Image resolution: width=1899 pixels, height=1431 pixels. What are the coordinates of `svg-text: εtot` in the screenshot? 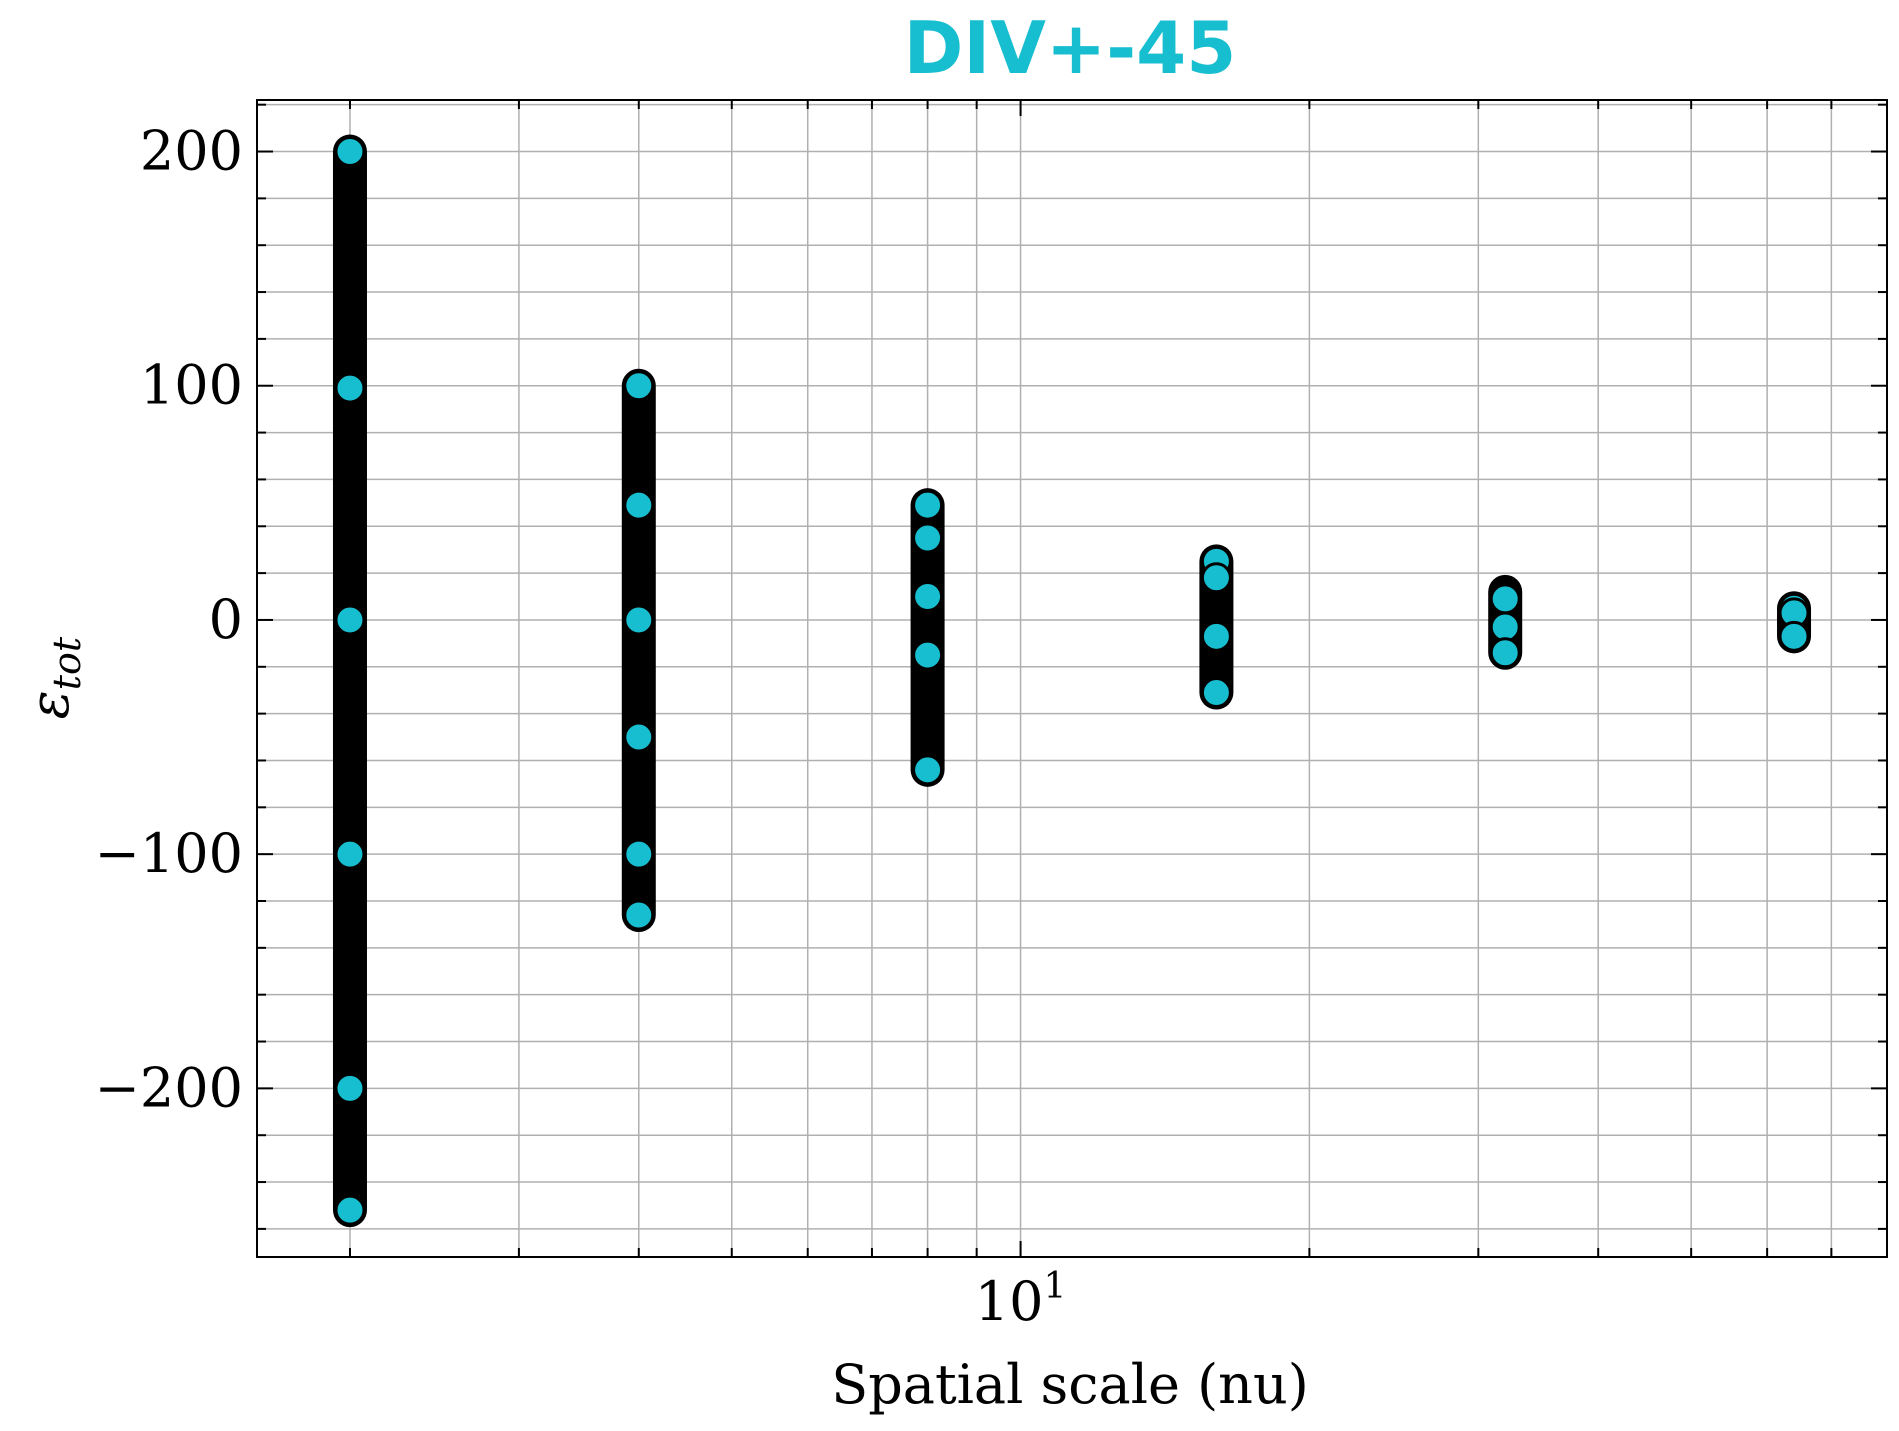 It's located at (53, 677).